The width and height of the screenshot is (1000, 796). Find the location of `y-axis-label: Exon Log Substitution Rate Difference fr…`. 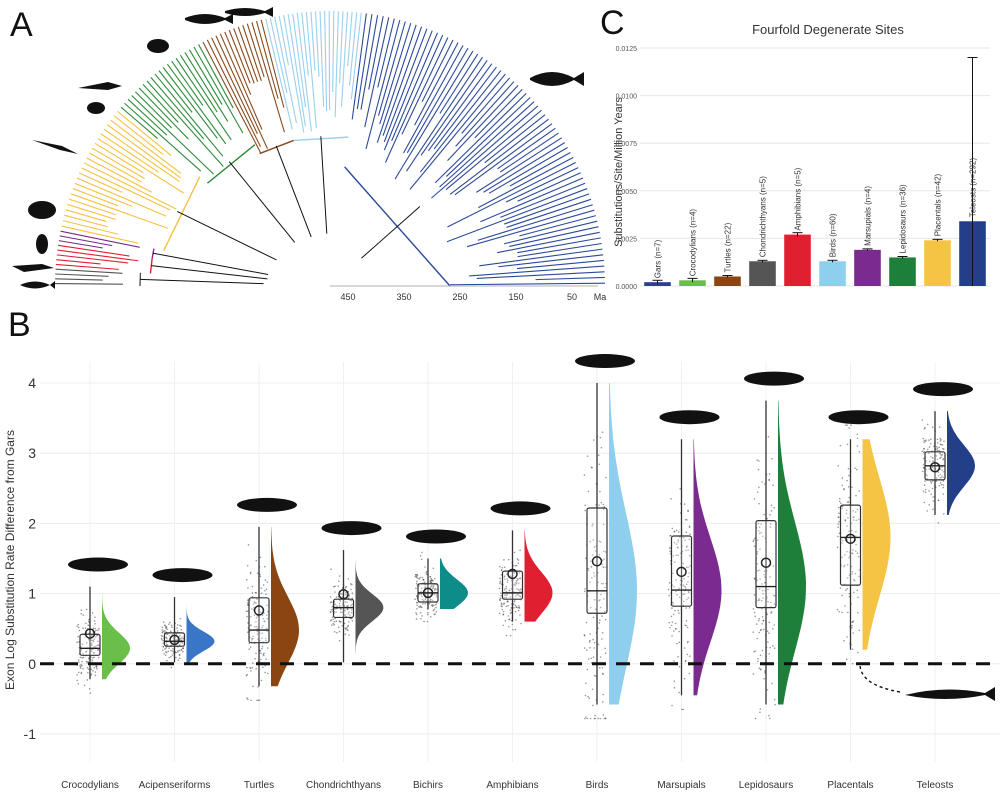

y-axis-label: Exon Log Substitution Rate Difference fr… is located at coordinates (10, 560).